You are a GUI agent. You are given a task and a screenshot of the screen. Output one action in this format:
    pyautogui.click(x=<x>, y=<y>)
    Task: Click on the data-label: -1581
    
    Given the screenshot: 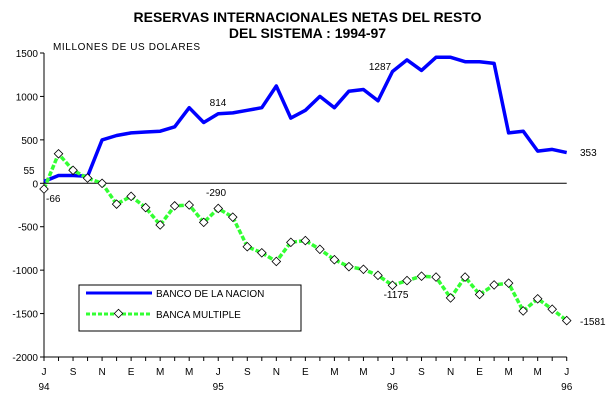 What is the action you would take?
    pyautogui.click(x=593, y=322)
    